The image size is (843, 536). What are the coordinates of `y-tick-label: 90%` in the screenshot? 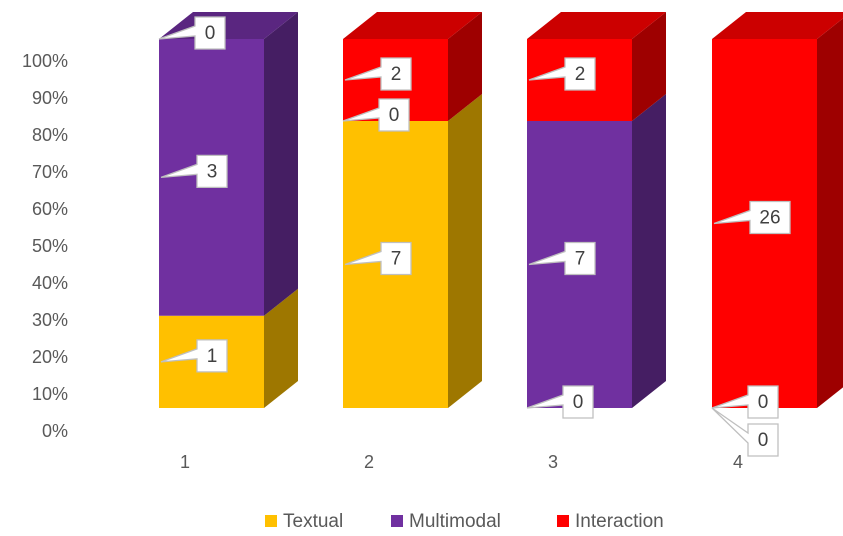 It's located at (50, 98).